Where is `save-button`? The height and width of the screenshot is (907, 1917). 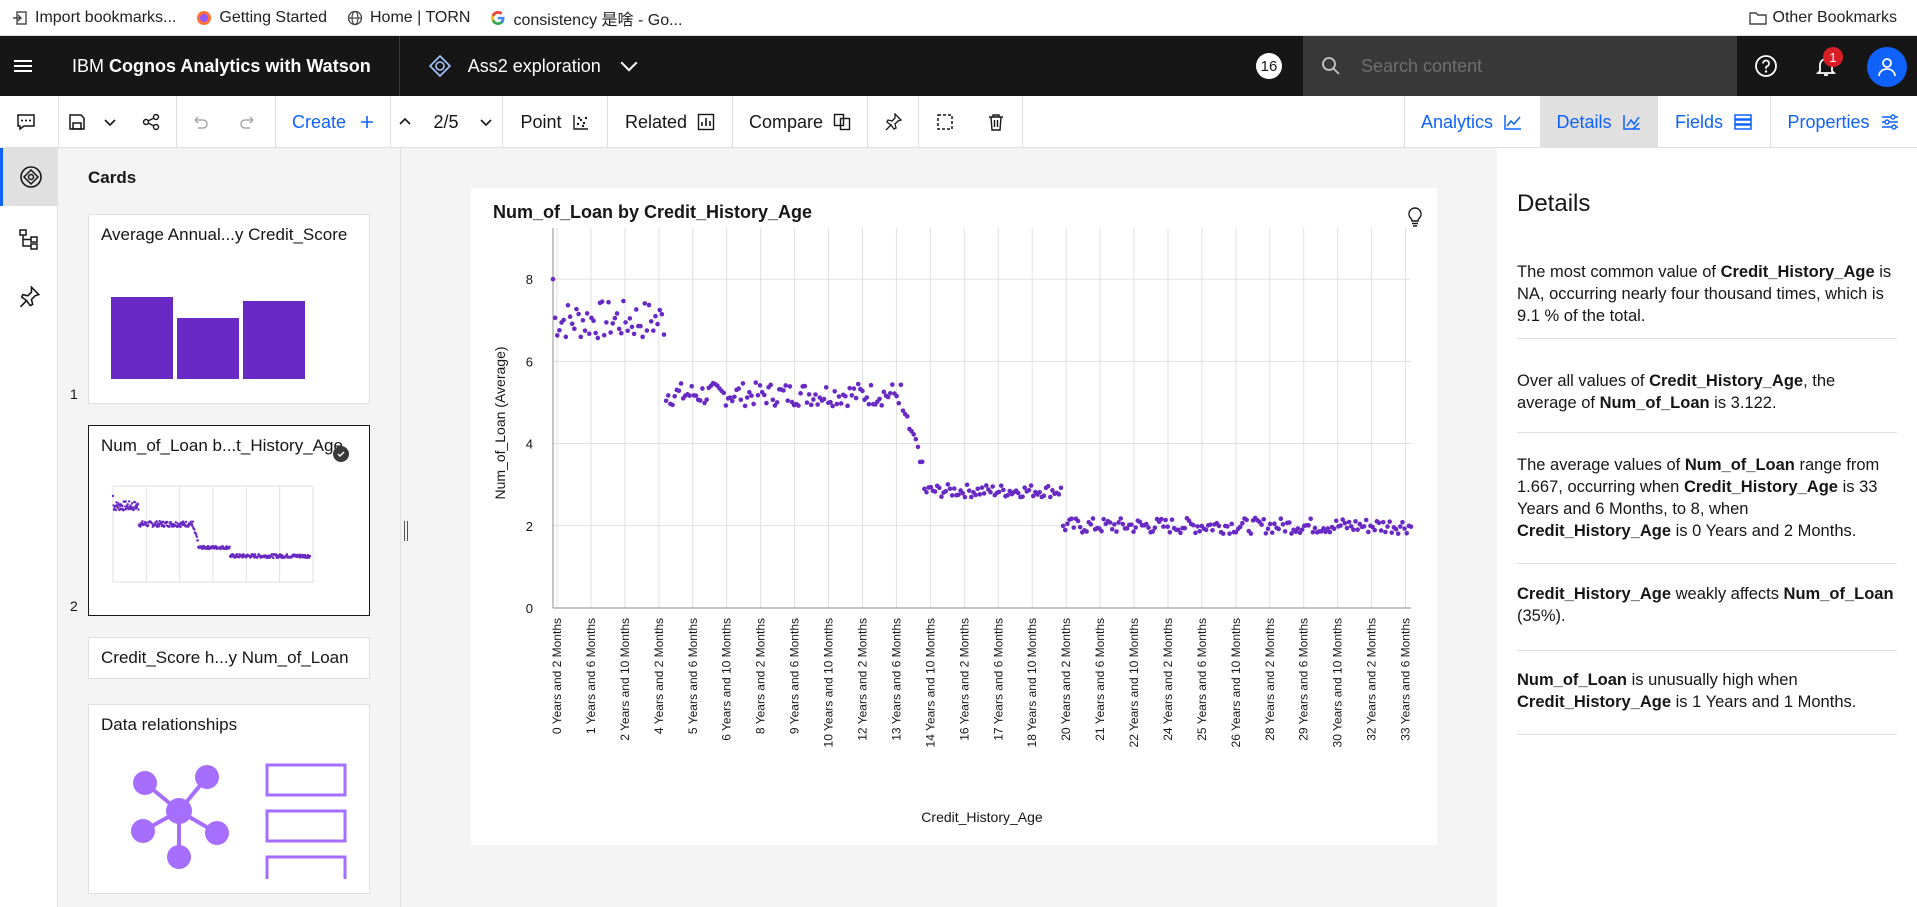 save-button is located at coordinates (77, 122).